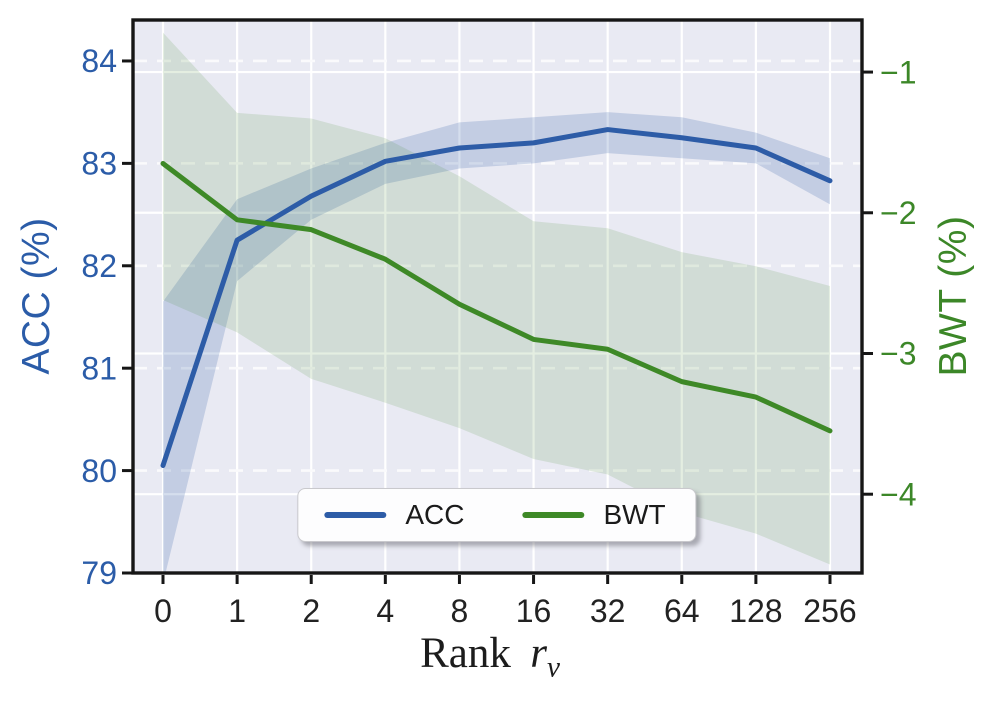 Image resolution: width=997 pixels, height=703 pixels. Describe the element at coordinates (99, 471) in the screenshot. I see `left-tick-label: 80` at that location.